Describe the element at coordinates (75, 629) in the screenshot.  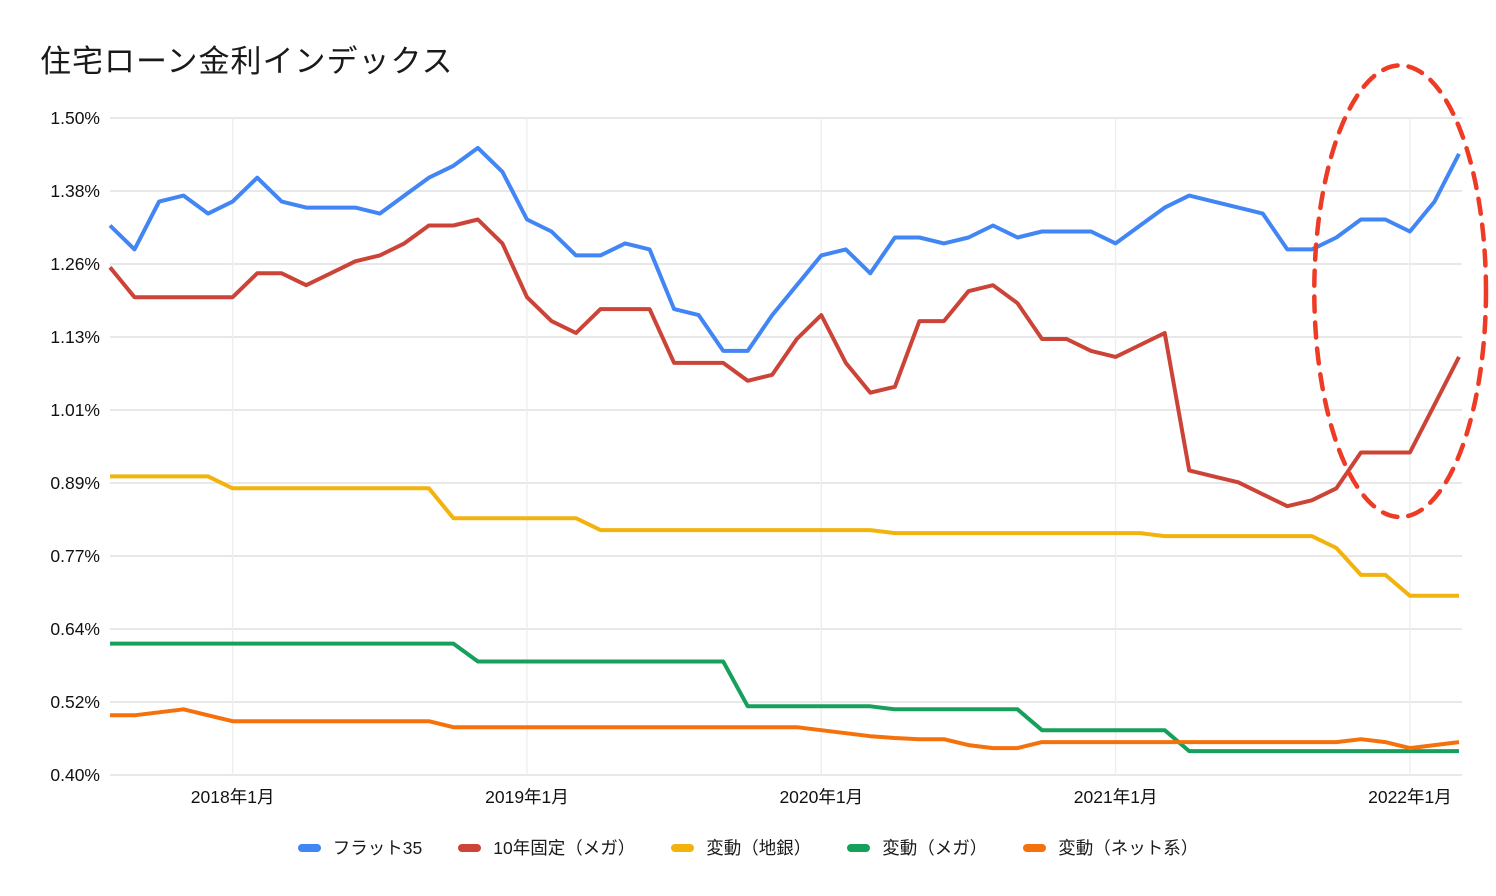
I see `y-axis-tick-label: 0.64%` at that location.